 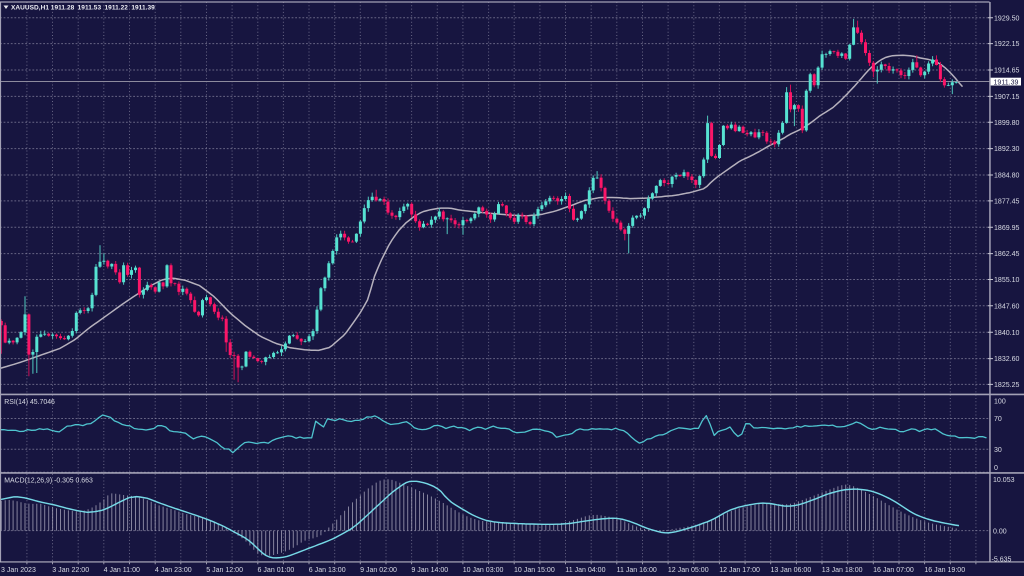 I want to click on svg-text: 12 Jan 05:00, so click(x=688, y=570).